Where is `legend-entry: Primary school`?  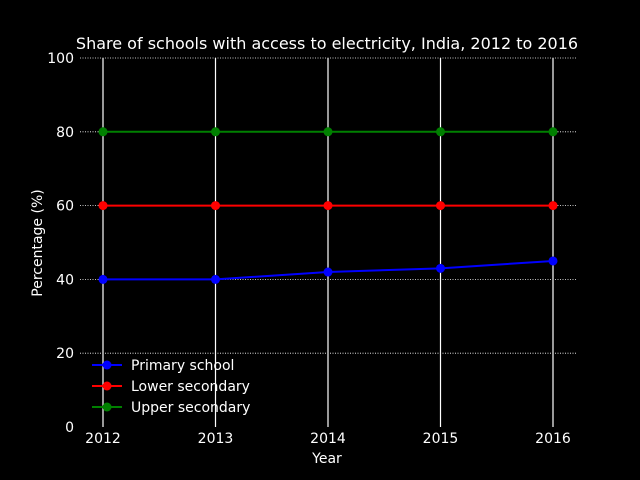 legend-entry: Primary school is located at coordinates (163, 366).